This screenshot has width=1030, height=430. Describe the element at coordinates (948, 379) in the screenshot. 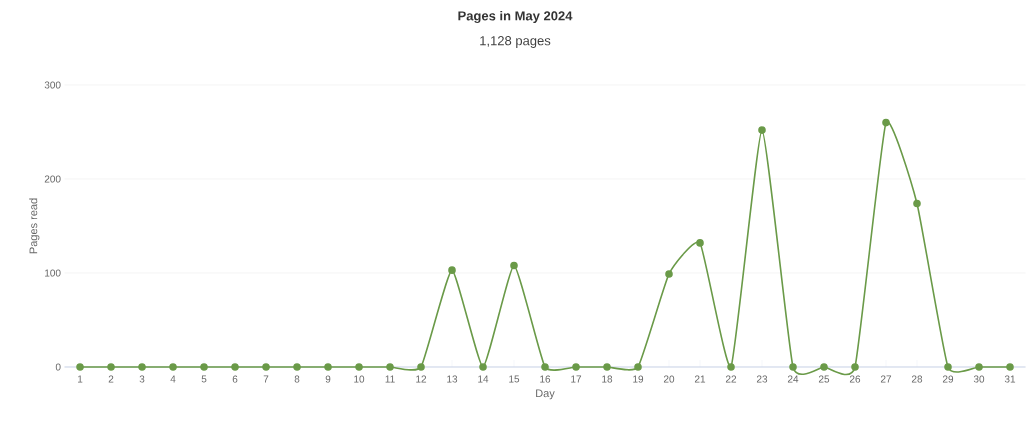

I see `x-tick-label: 29` at that location.